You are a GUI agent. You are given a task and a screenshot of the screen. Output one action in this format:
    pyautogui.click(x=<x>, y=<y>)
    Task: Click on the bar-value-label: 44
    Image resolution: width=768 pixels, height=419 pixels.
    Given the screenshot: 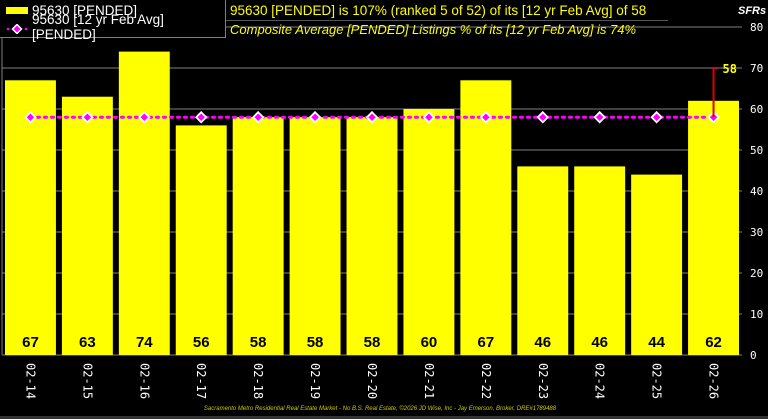 What is the action you would take?
    pyautogui.click(x=656, y=342)
    